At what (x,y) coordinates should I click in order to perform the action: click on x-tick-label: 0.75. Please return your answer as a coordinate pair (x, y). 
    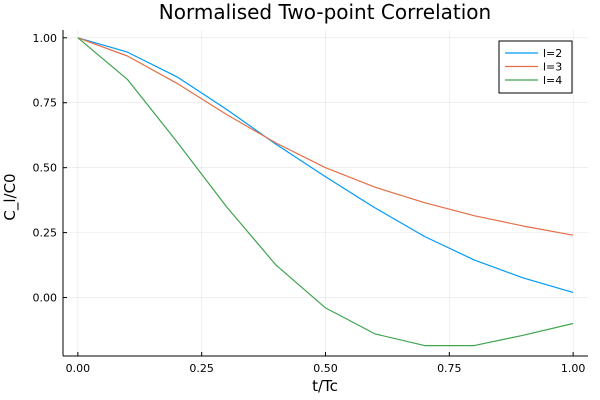
    Looking at the image, I should click on (449, 368).